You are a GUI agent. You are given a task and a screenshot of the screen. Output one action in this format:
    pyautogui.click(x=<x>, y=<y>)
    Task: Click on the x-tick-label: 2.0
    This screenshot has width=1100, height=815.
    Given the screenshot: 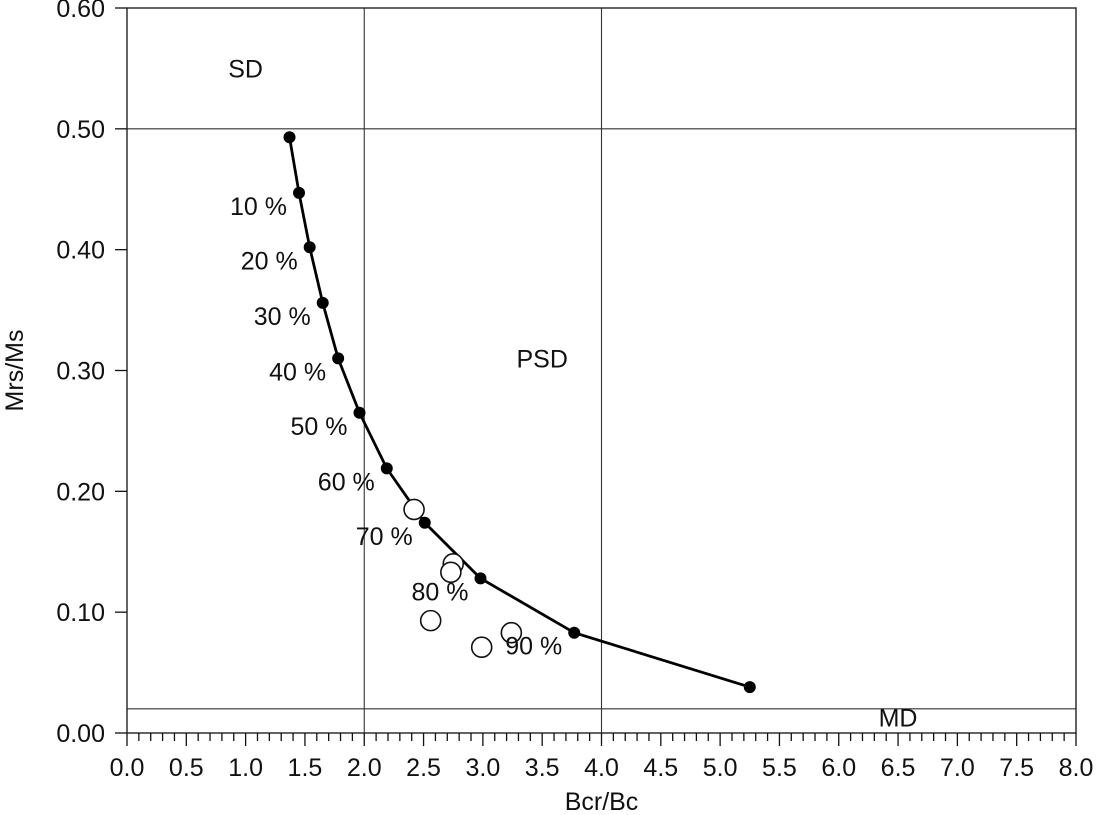 What is the action you would take?
    pyautogui.click(x=364, y=768)
    